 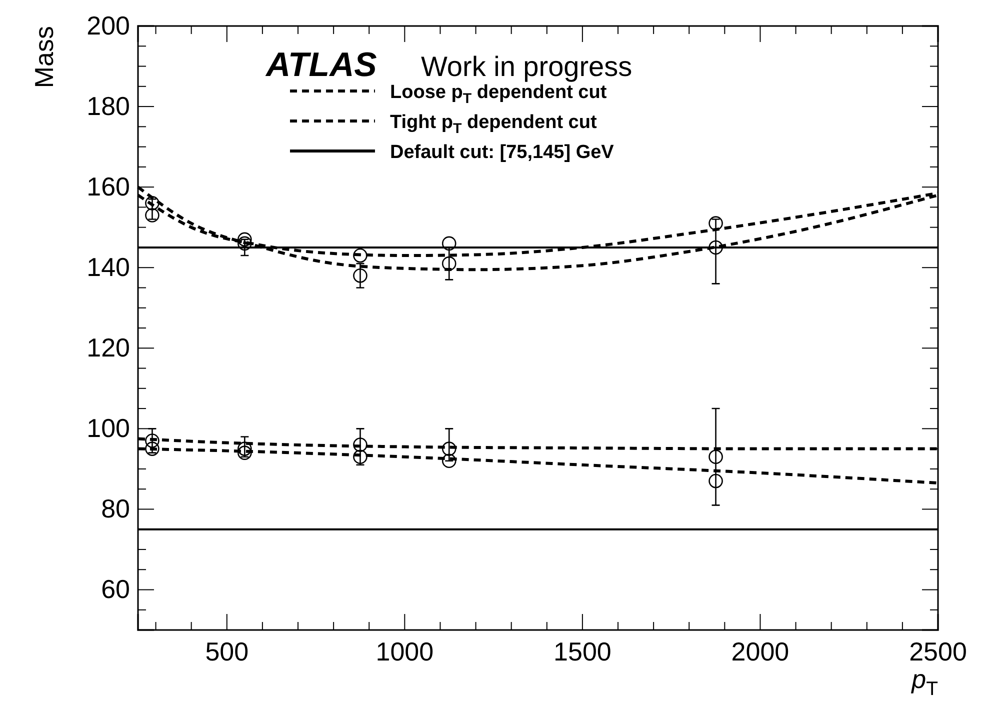 I want to click on y-tick-label: 100, so click(x=108, y=427).